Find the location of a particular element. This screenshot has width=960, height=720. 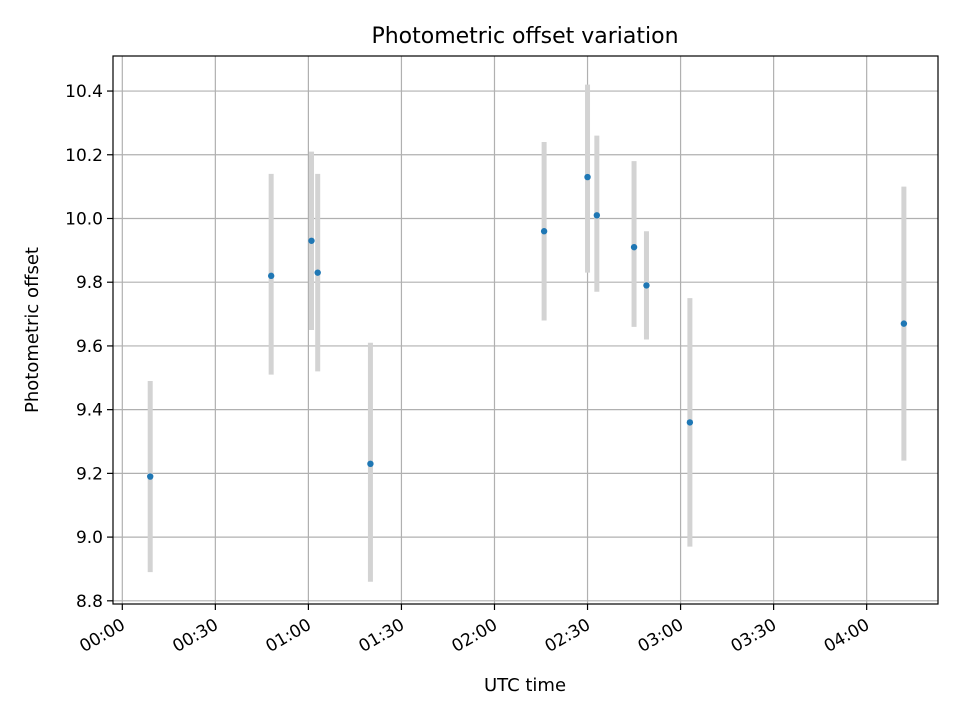

chart-title: Photometric offset variation is located at coordinates (524, 36).